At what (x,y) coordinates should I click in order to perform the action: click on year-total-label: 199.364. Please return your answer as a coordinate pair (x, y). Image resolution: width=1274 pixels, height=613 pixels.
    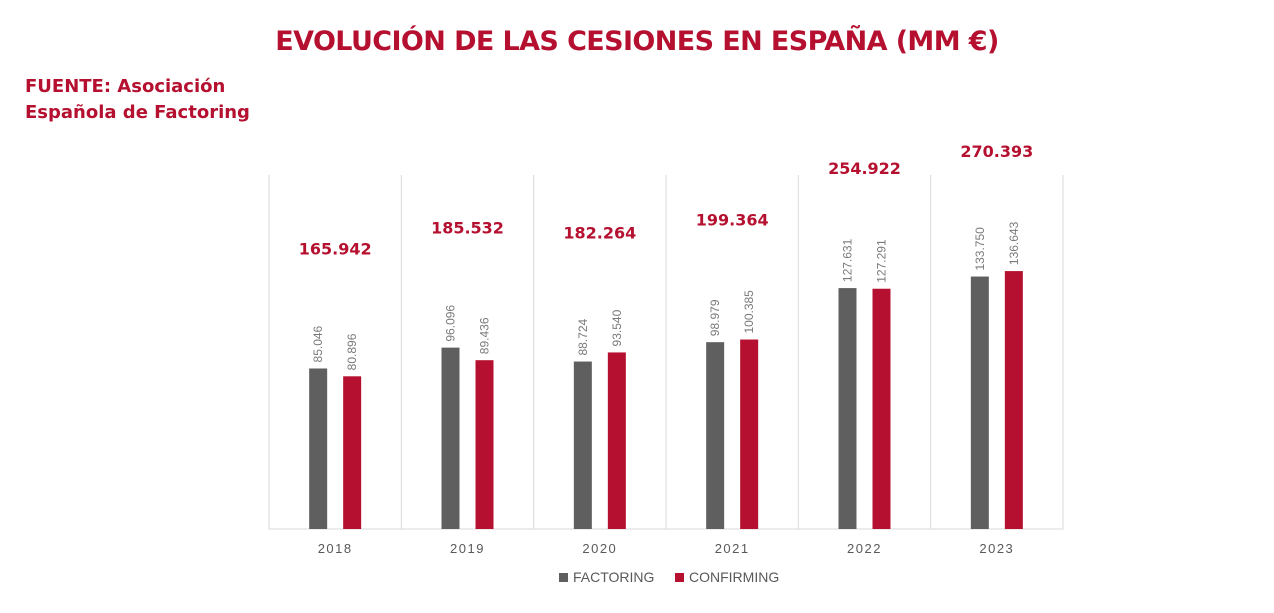
    Looking at the image, I should click on (732, 220).